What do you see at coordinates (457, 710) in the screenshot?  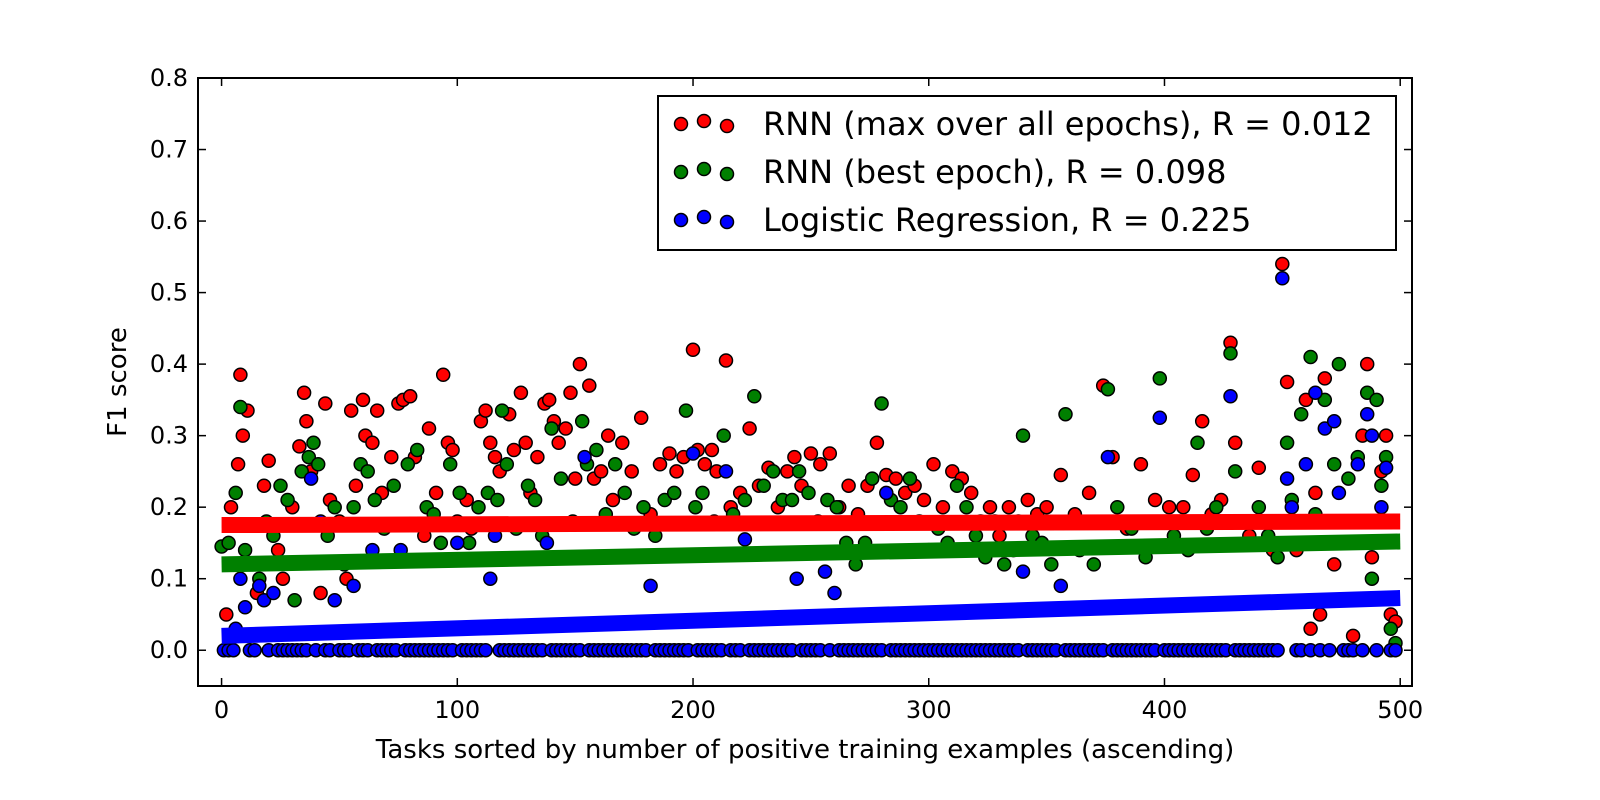 I see `x-tick-label-1: 100` at bounding box center [457, 710].